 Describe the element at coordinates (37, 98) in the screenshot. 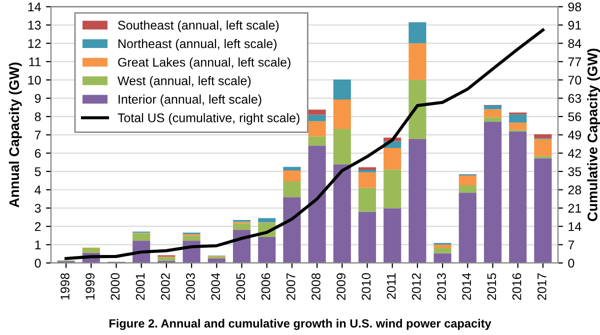

I see `y-tick-label: 9` at that location.